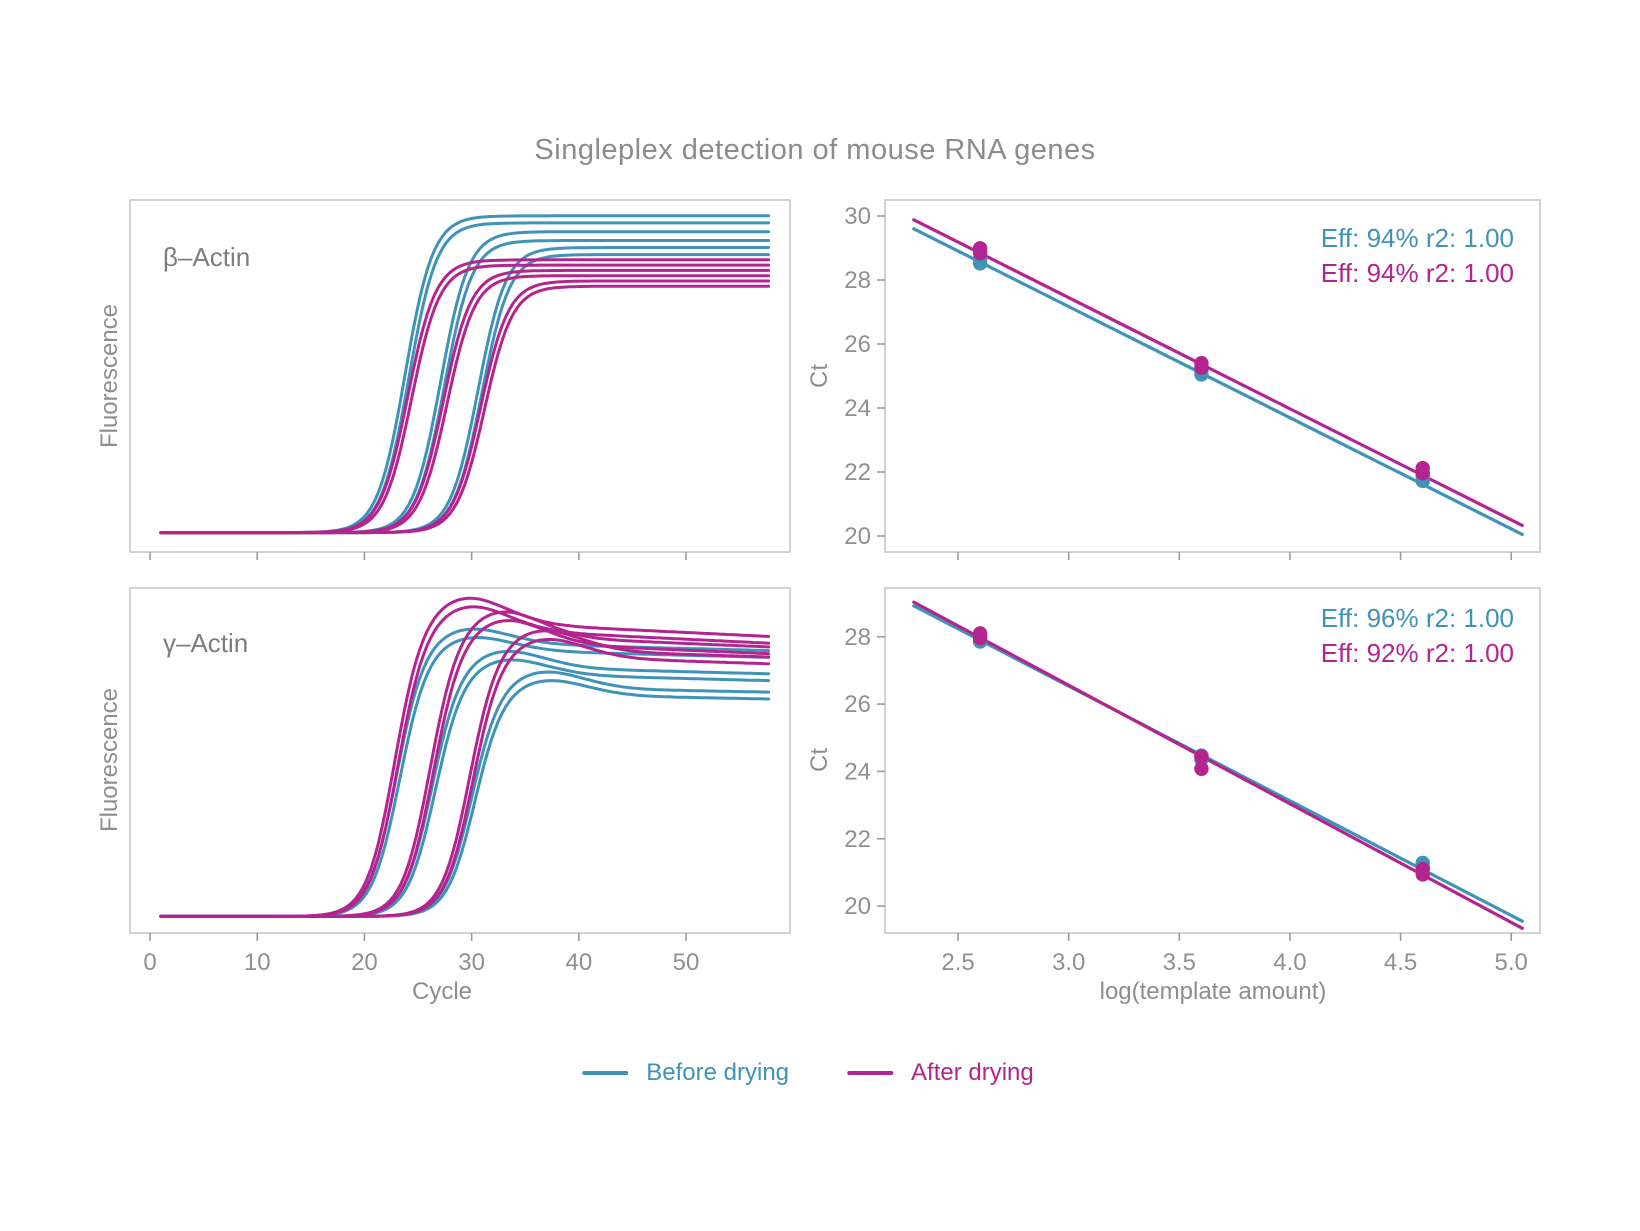  What do you see at coordinates (718, 1072) in the screenshot?
I see `legend-label-before: Before drying` at bounding box center [718, 1072].